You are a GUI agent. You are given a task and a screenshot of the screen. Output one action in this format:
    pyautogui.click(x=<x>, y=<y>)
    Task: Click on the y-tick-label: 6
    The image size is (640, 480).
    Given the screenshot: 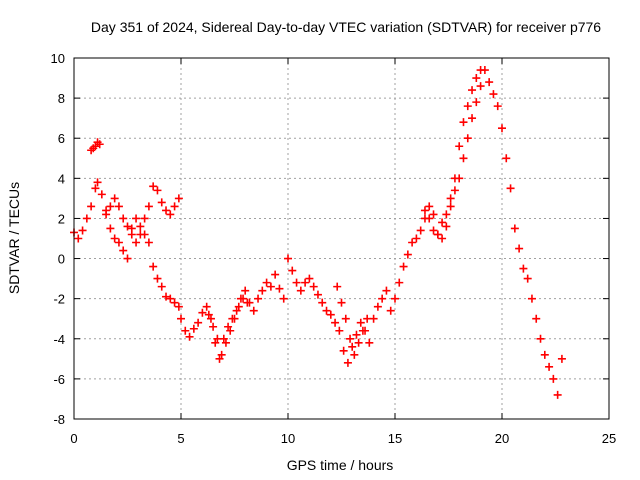 What is the action you would take?
    pyautogui.click(x=61, y=138)
    